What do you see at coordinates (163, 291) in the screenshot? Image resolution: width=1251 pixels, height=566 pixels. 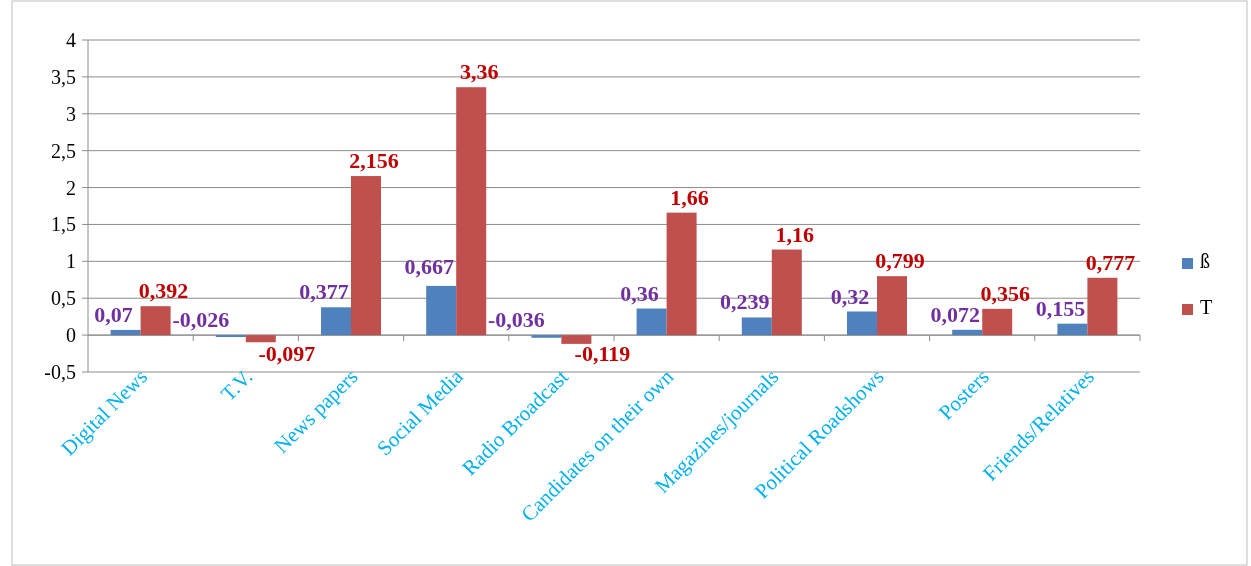 I see `data-label: 0,392` at bounding box center [163, 291].